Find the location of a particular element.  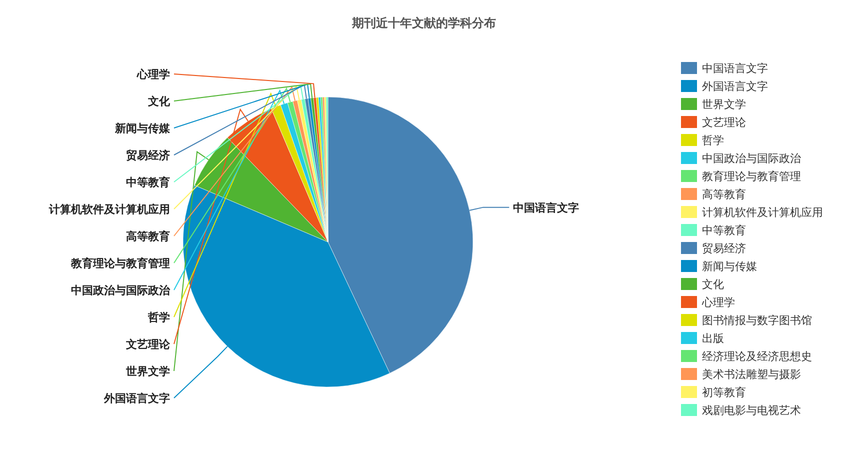

slice-label: 哲学 is located at coordinates (158, 317).